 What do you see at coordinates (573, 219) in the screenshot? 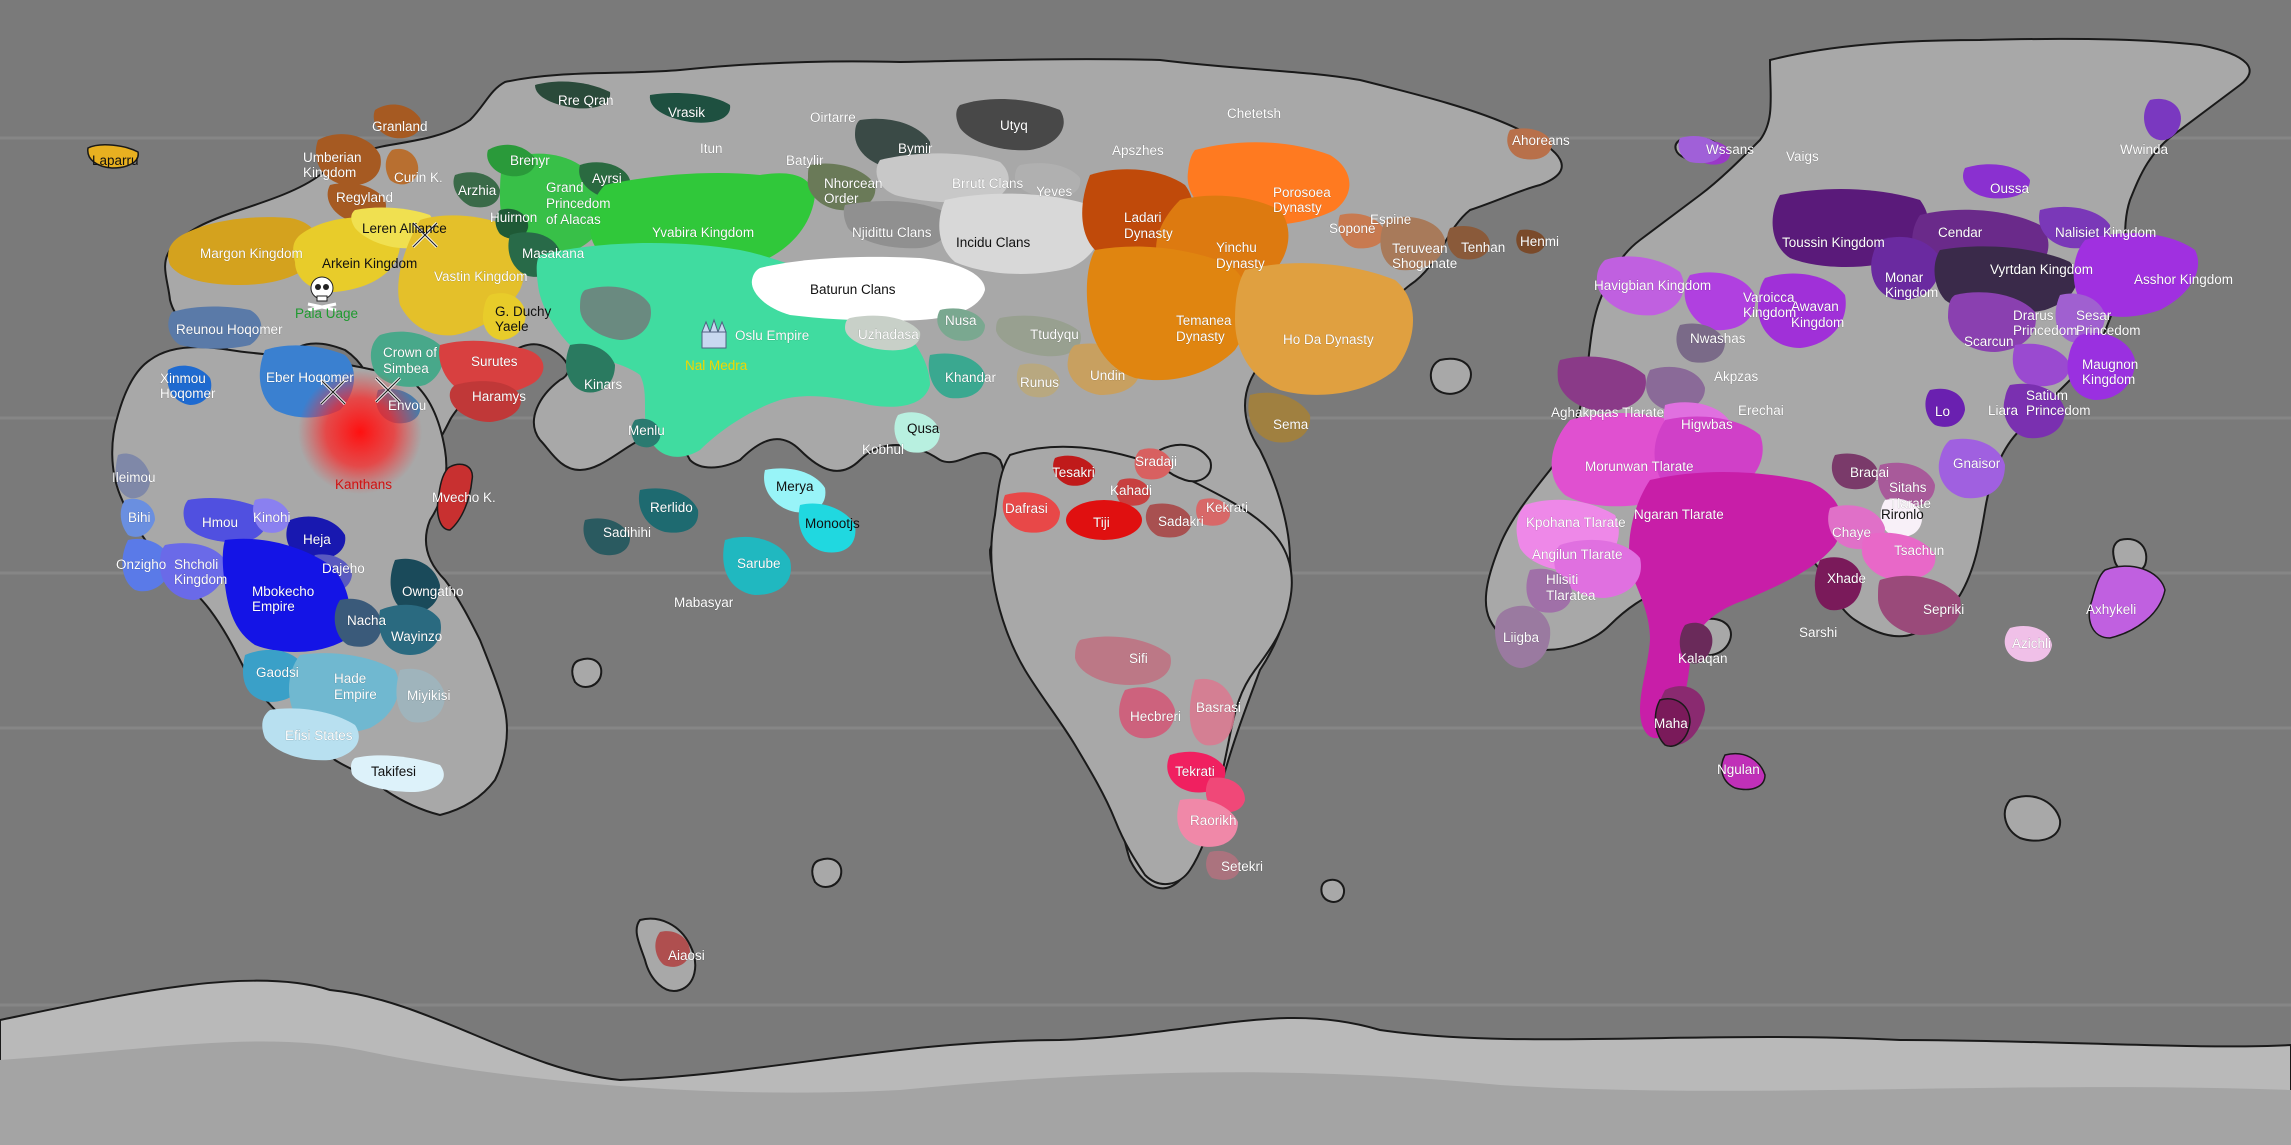
I see `region-label: of Alacas` at bounding box center [573, 219].